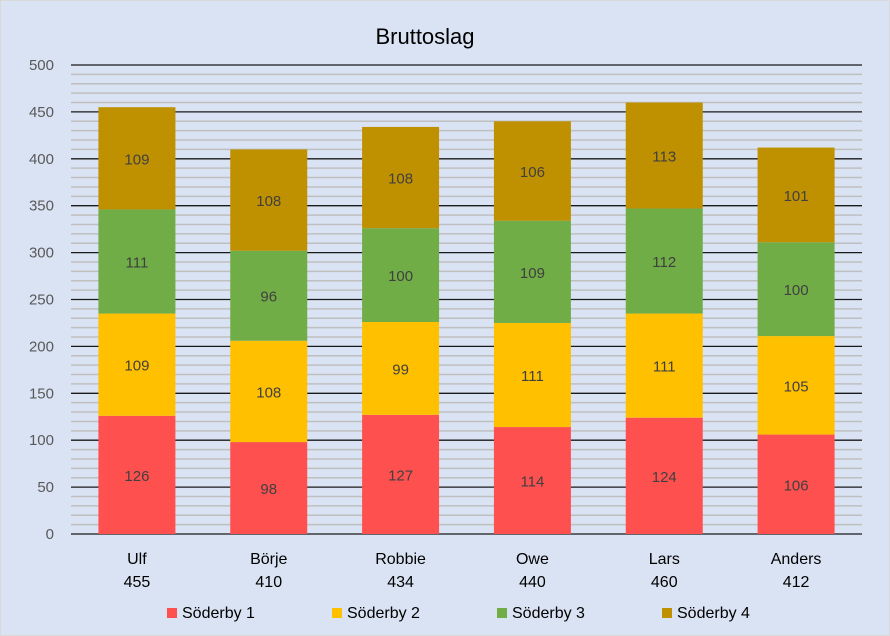  I want to click on y-tick-label: 300, so click(41, 253).